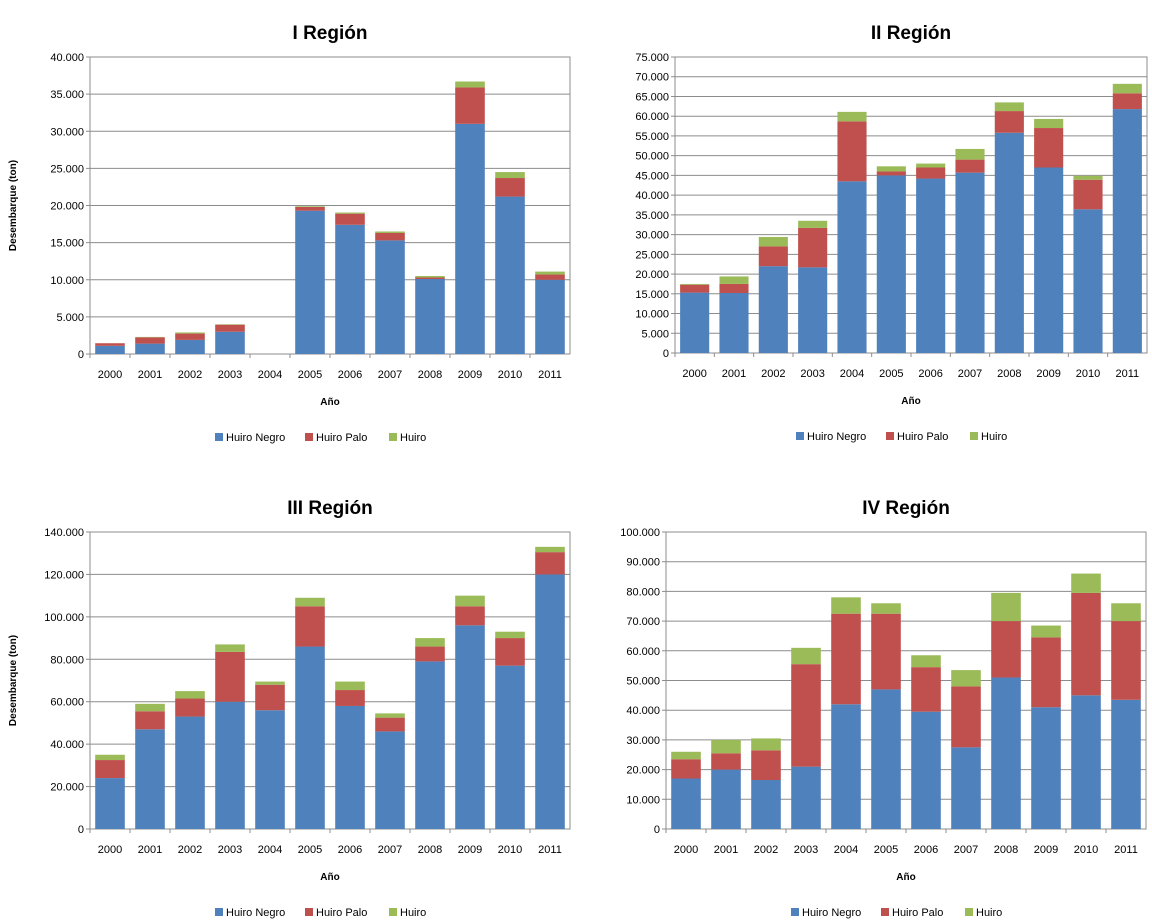 The height and width of the screenshot is (921, 1152). Describe the element at coordinates (643, 592) in the screenshot. I see `y-tick-label: 80.000` at that location.